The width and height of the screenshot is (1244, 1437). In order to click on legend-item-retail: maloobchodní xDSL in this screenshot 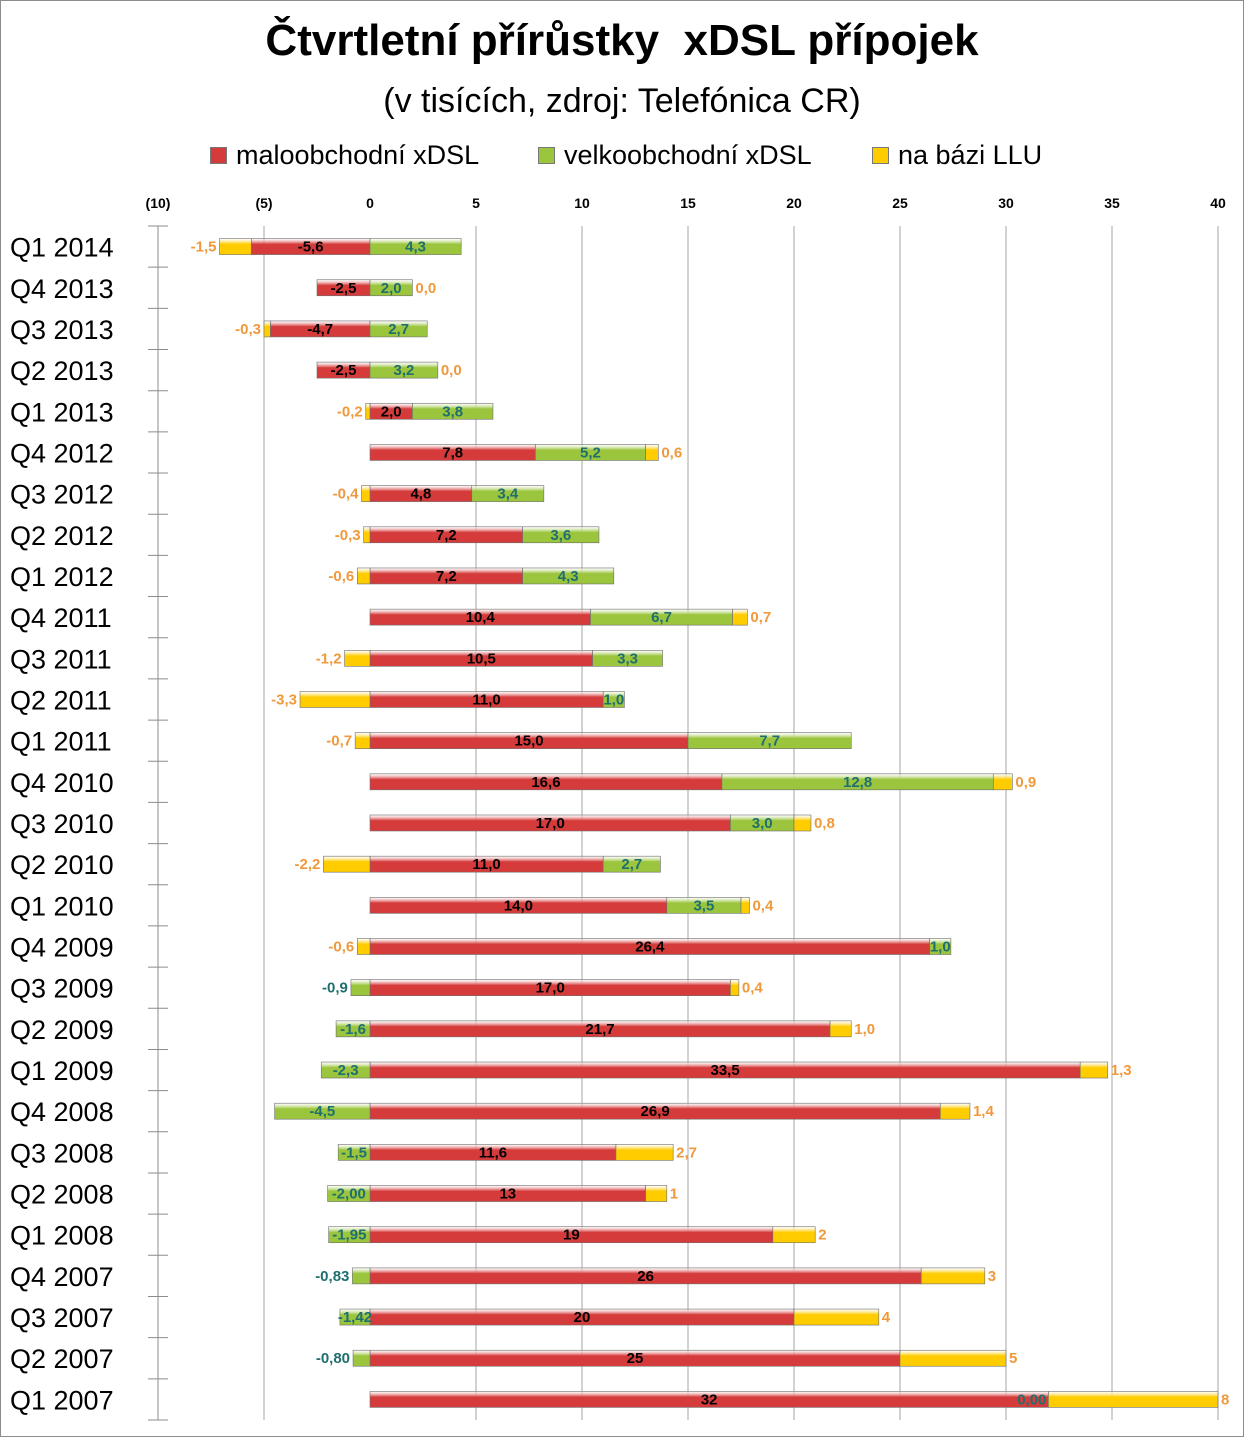, I will do `click(344, 155)`.